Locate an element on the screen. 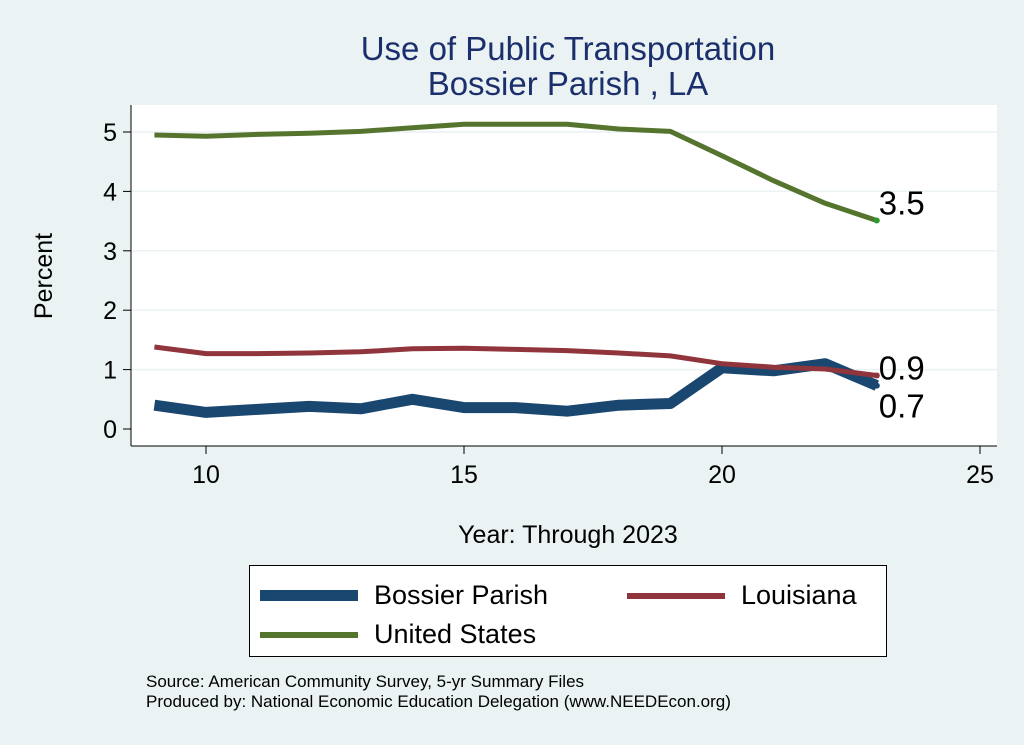 This screenshot has height=745, width=1024. y-tick-label: 5 is located at coordinates (110, 133).